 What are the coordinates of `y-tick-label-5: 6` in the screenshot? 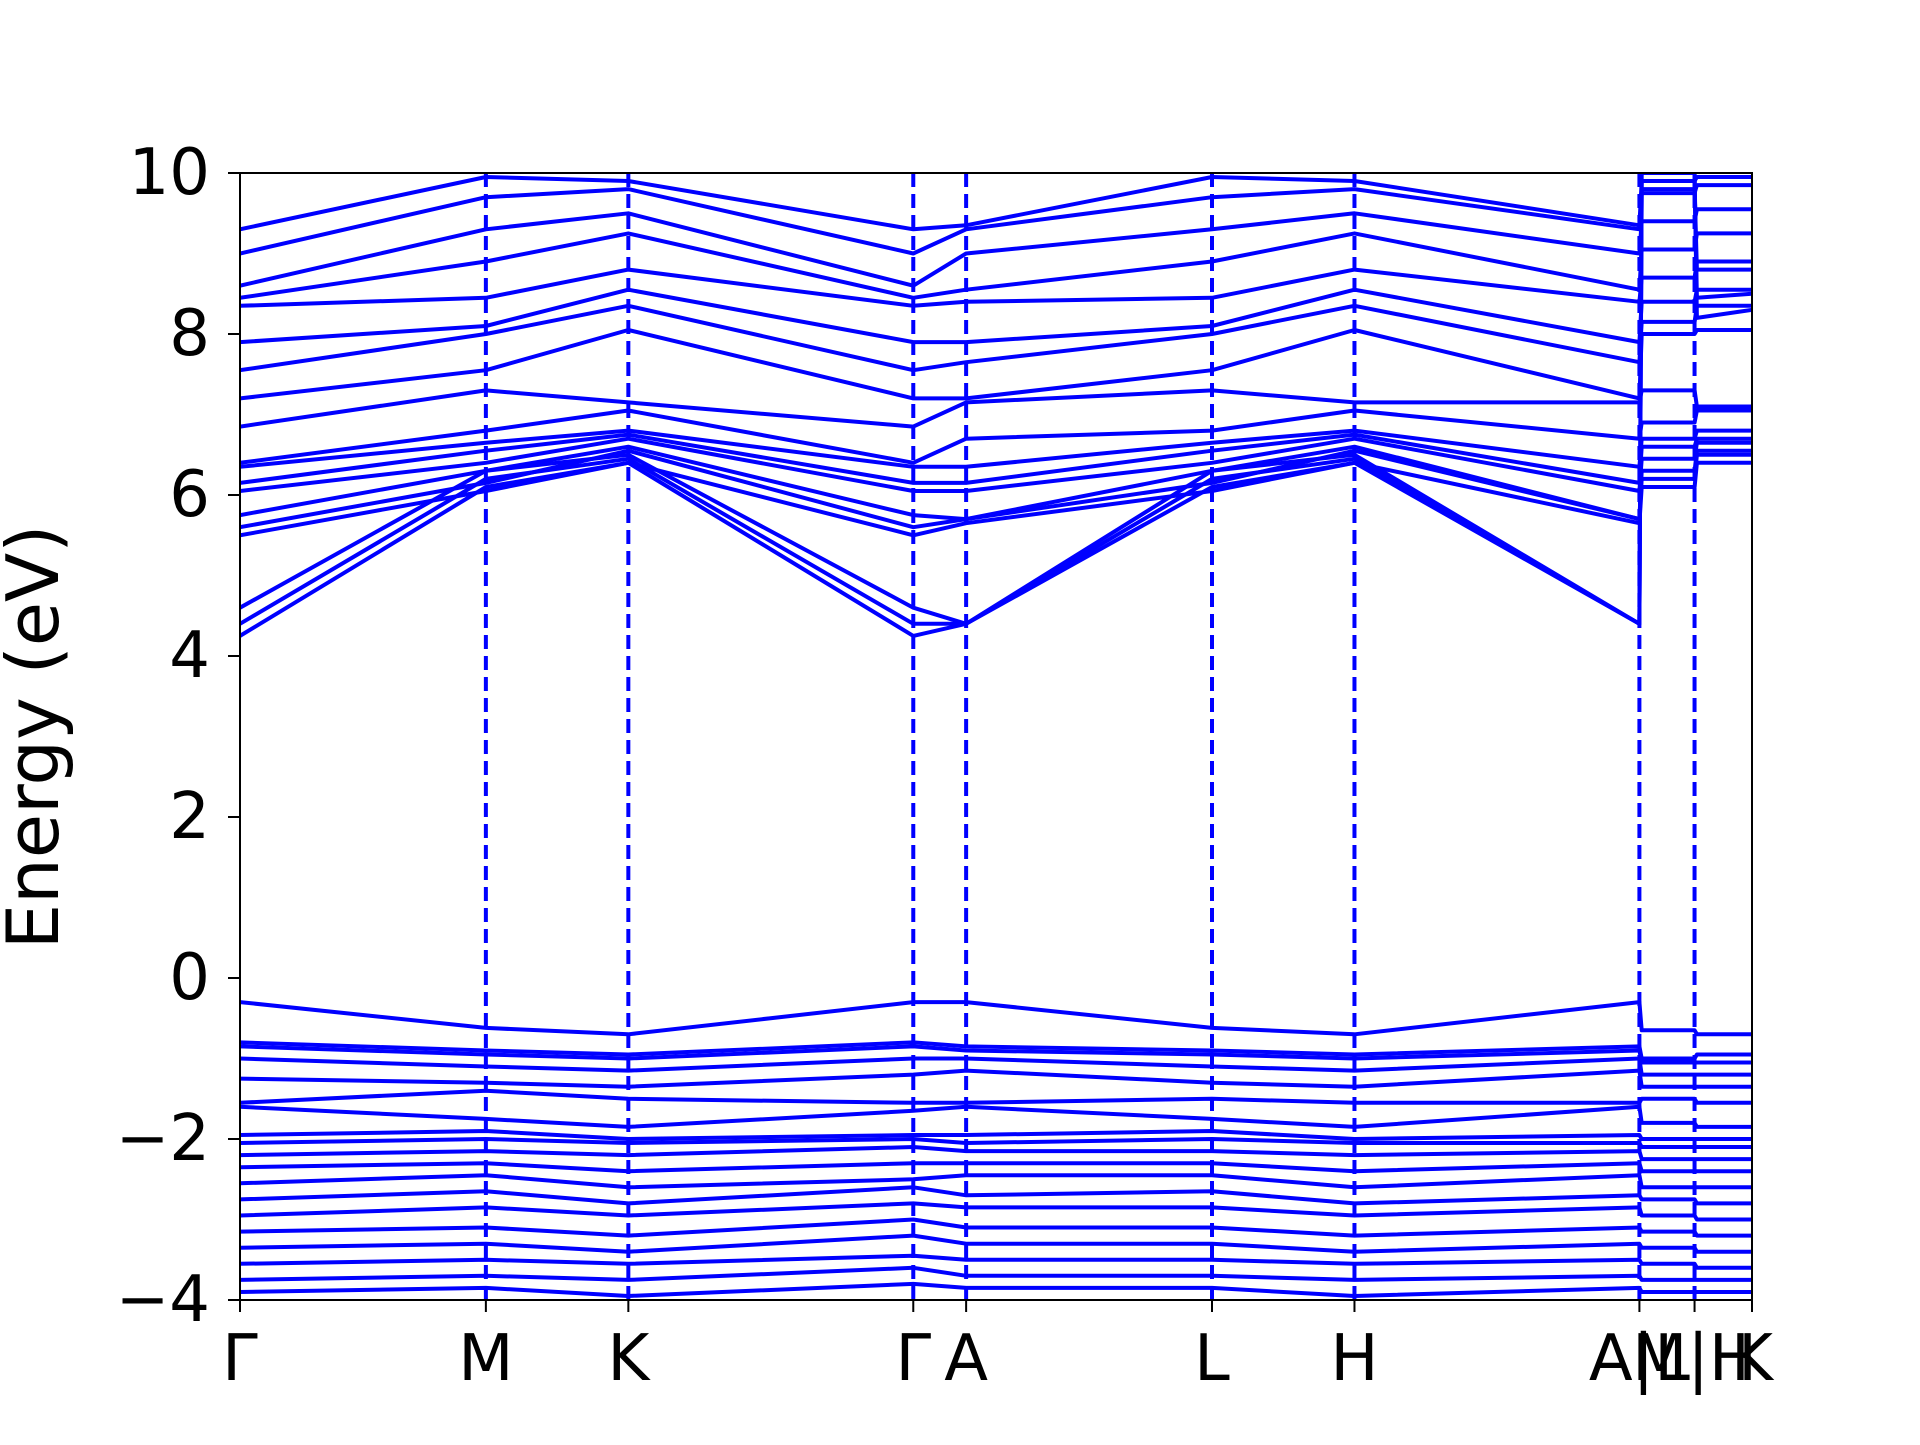 It's located at (189, 495).